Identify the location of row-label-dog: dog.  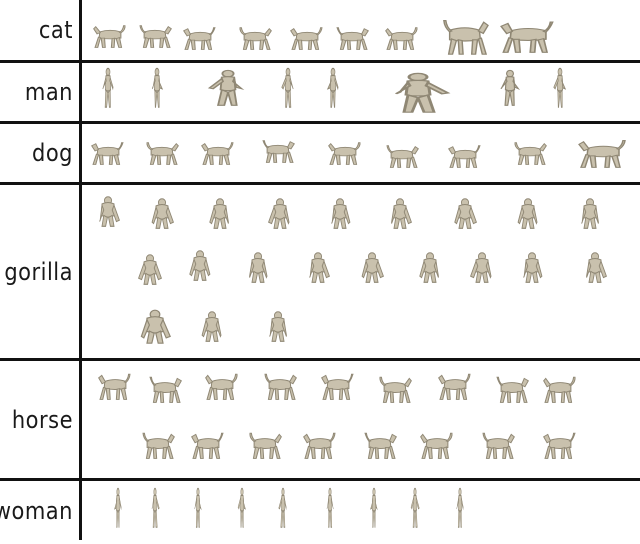
(52, 153).